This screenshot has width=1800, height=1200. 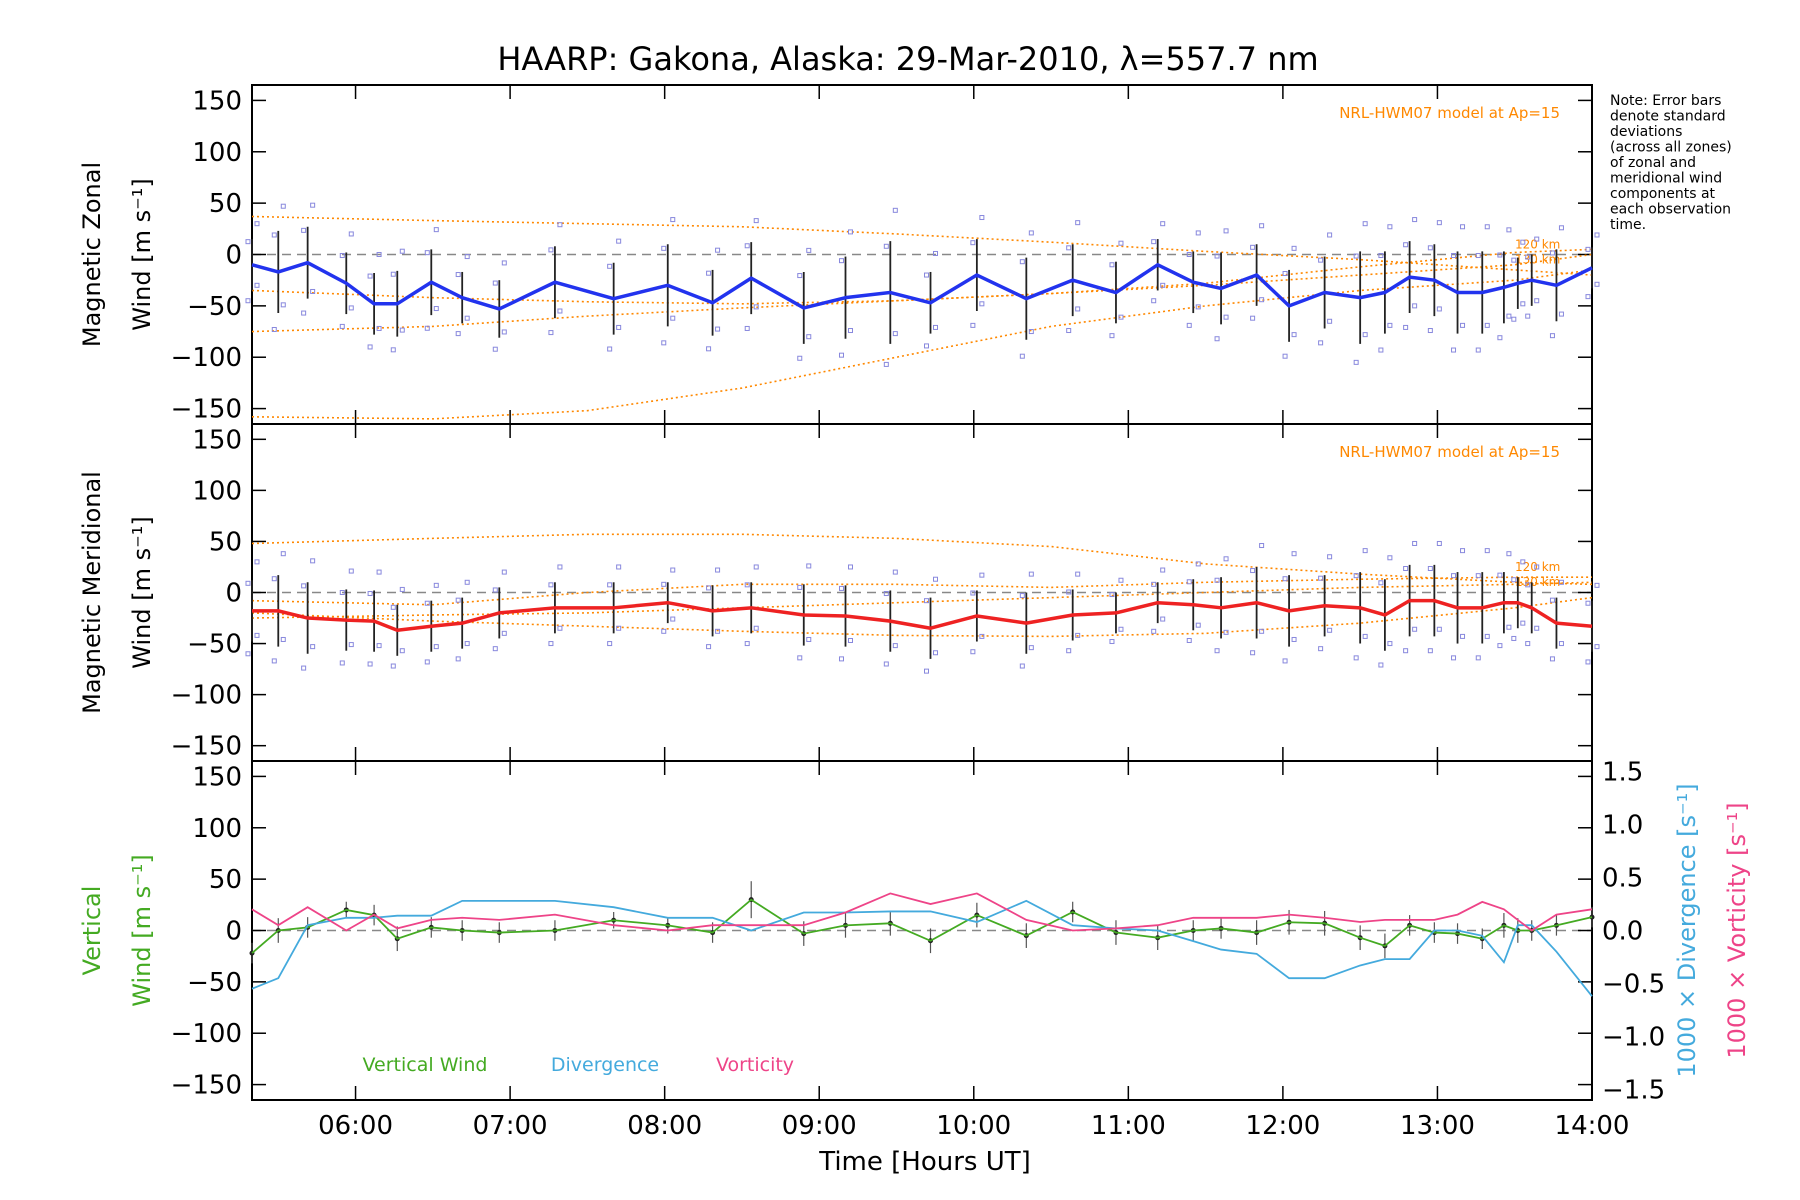 What do you see at coordinates (1437, 1126) in the screenshot?
I see `x-tick-label: 13:00` at bounding box center [1437, 1126].